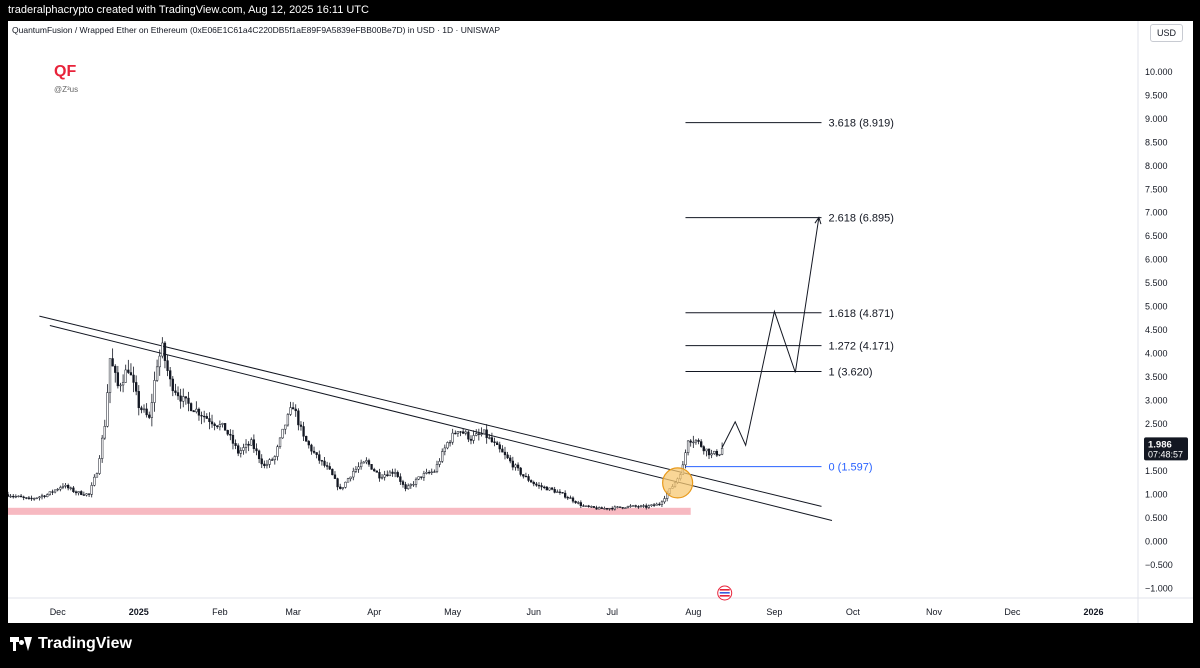 This screenshot has width=1200, height=668. I want to click on x-tick-label: May, so click(453, 612).